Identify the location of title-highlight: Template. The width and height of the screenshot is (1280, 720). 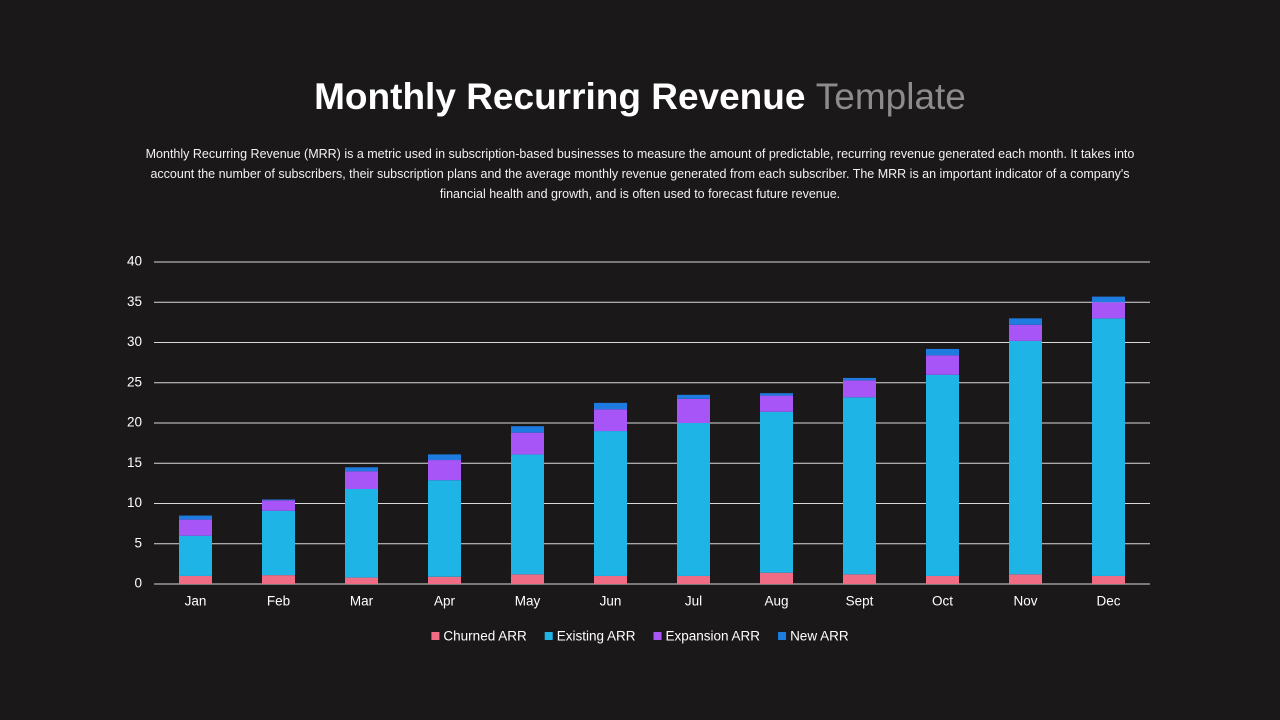
(891, 96).